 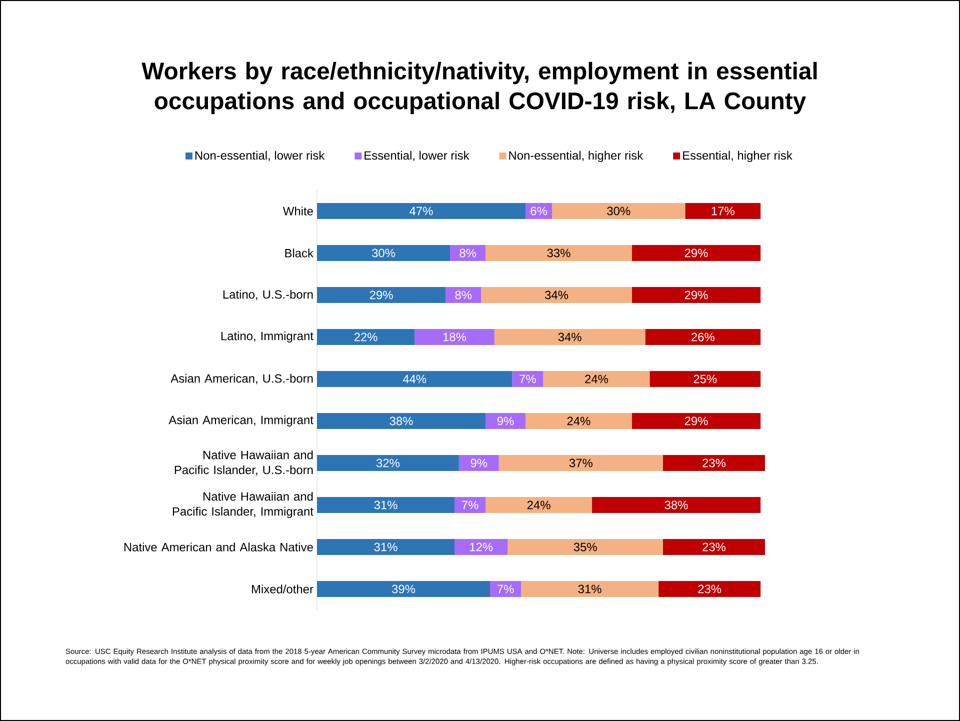 What do you see at coordinates (417, 156) in the screenshot?
I see `legend-label: Essential, lower risk` at bounding box center [417, 156].